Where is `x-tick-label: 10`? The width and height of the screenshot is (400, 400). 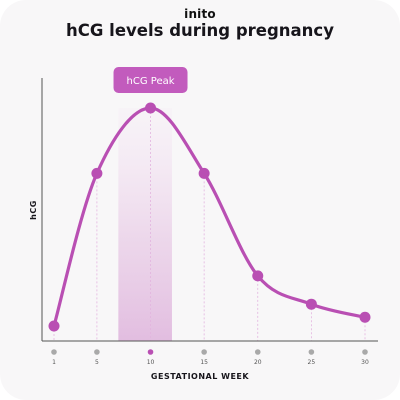 x-tick-label: 10 is located at coordinates (151, 362).